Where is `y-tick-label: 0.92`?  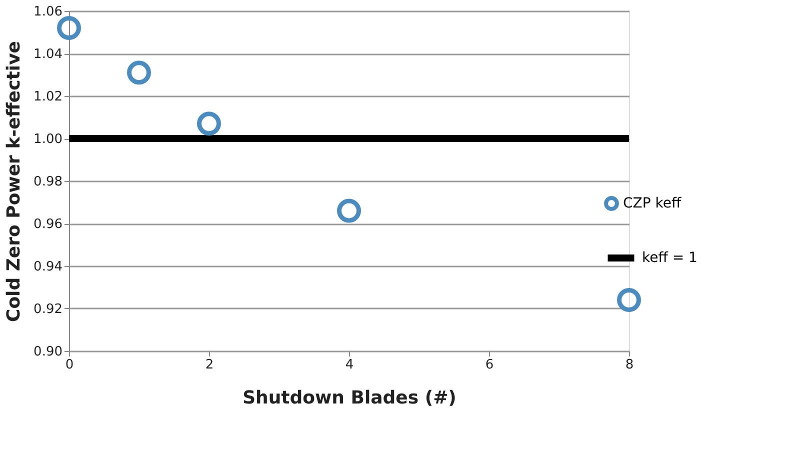 y-tick-label: 0.92 is located at coordinates (48, 309).